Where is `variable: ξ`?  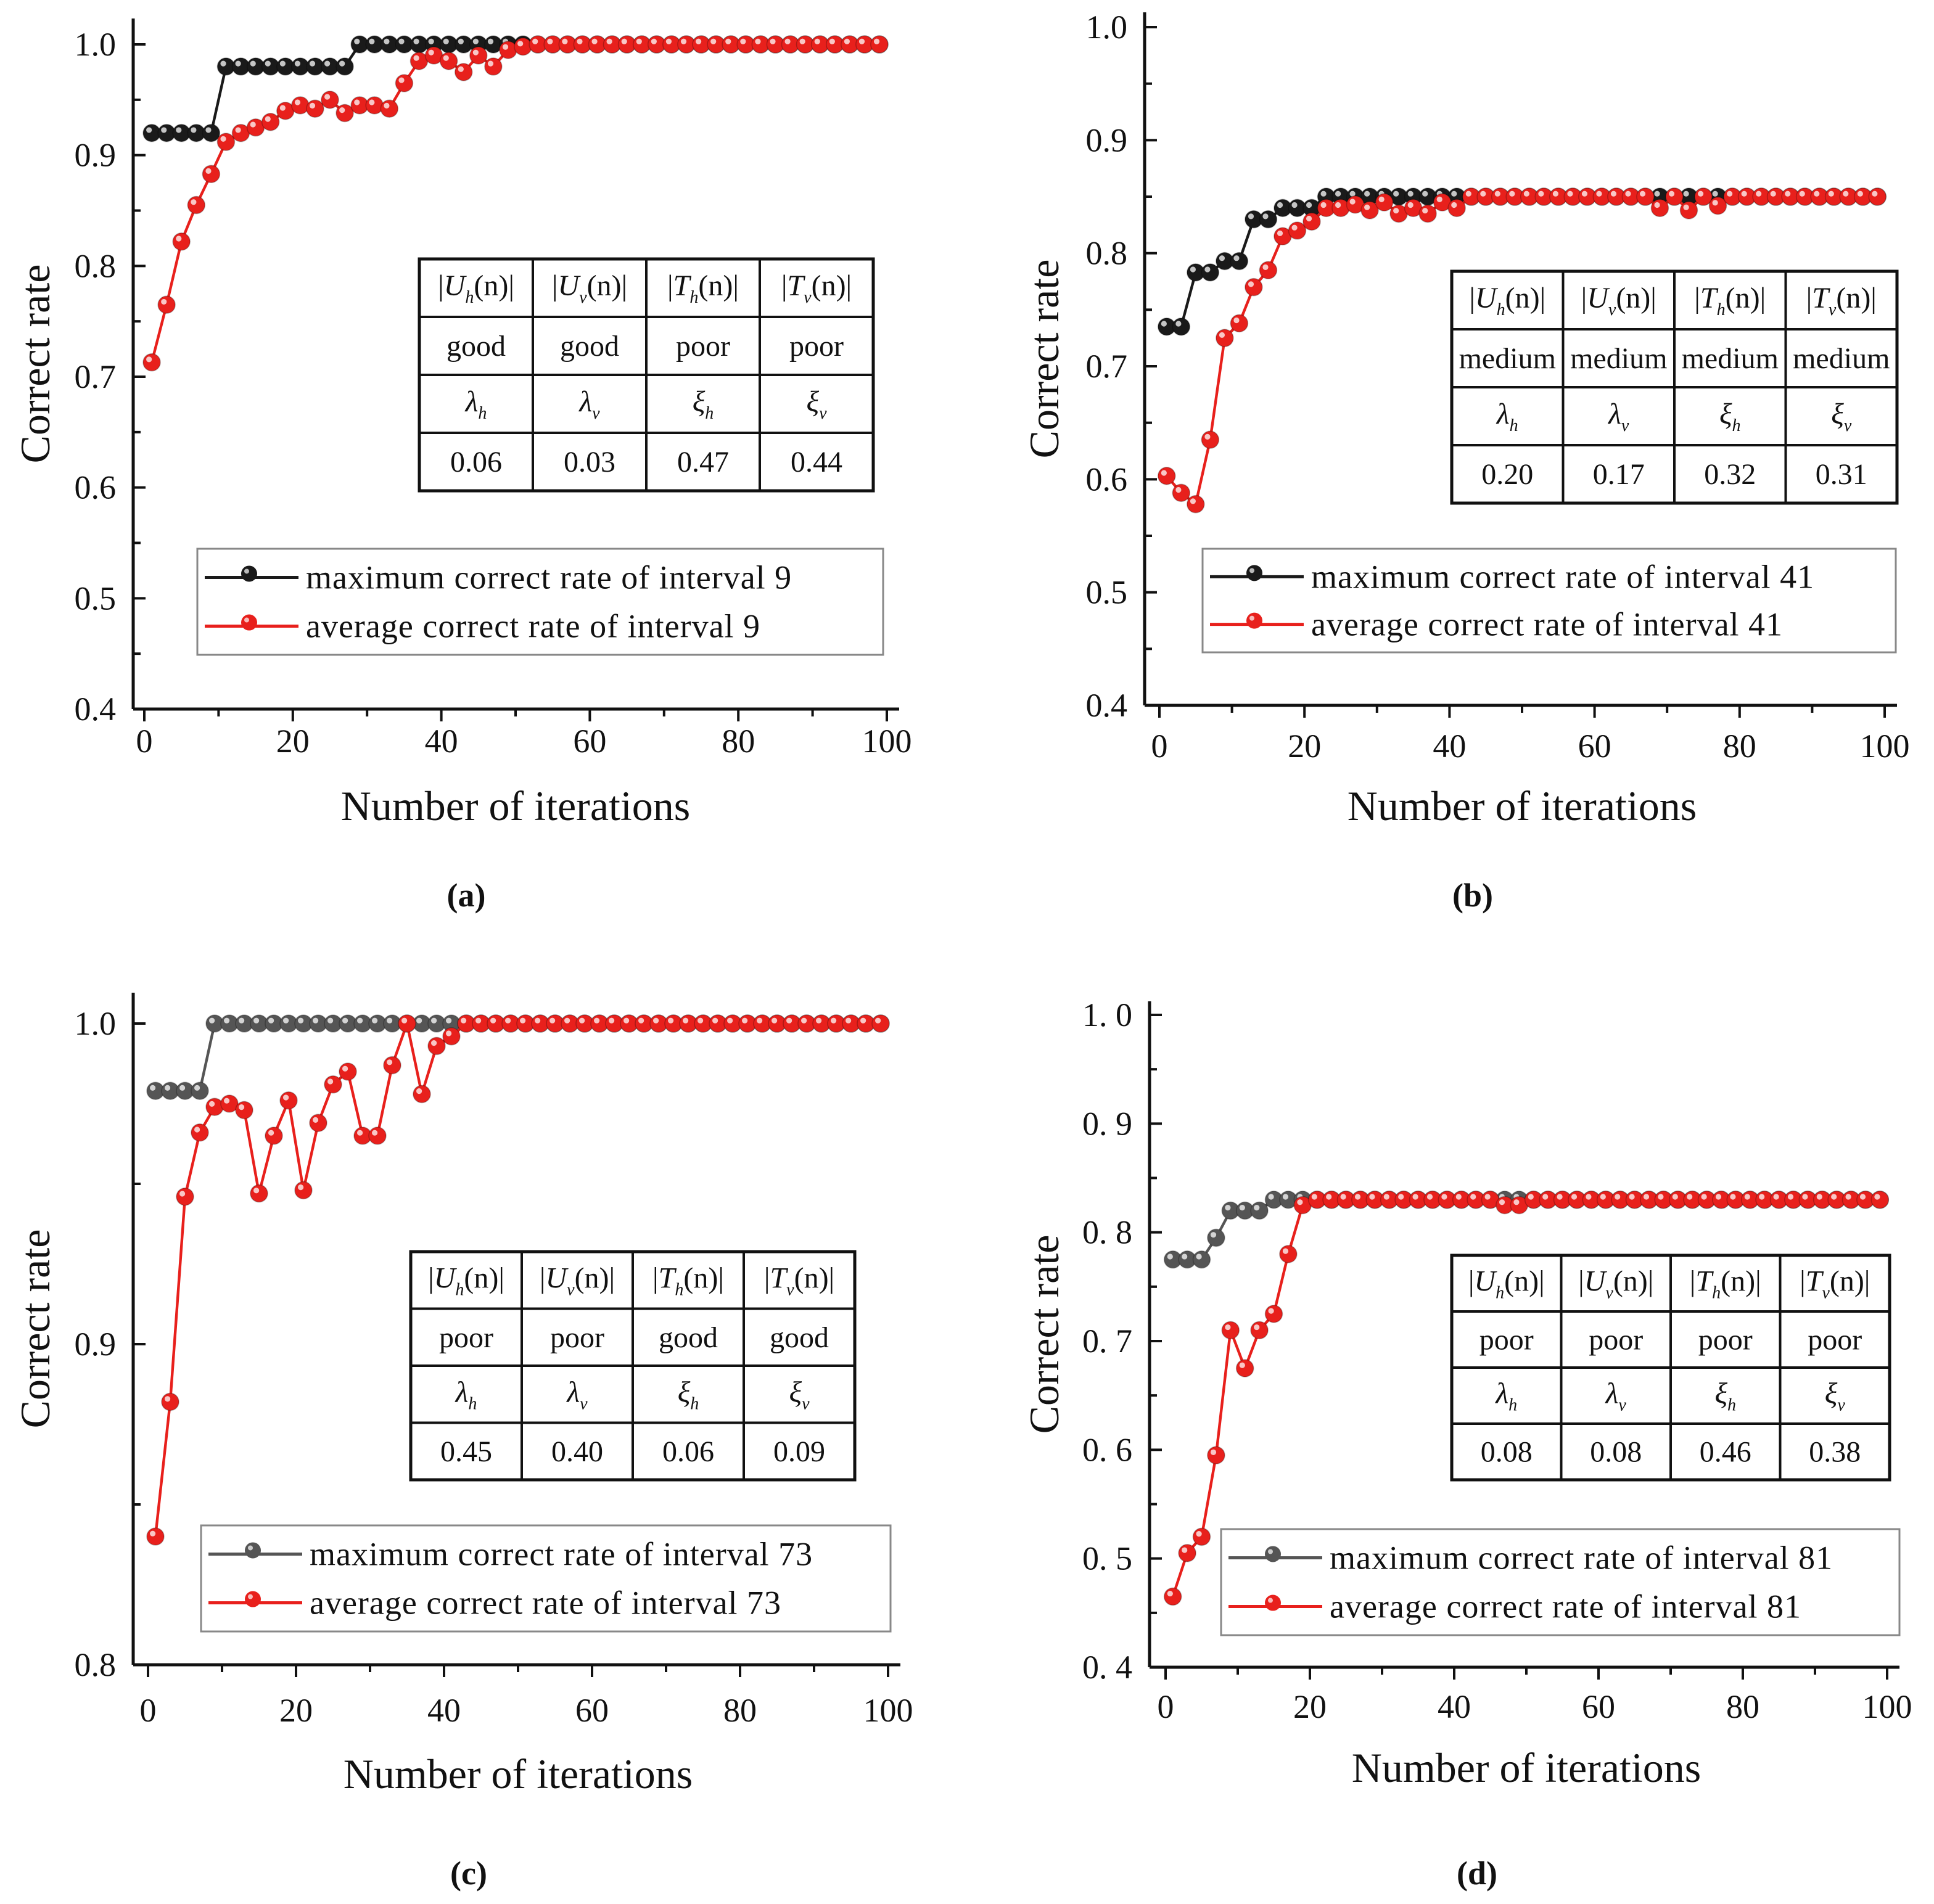 variable: ξ is located at coordinates (684, 1392).